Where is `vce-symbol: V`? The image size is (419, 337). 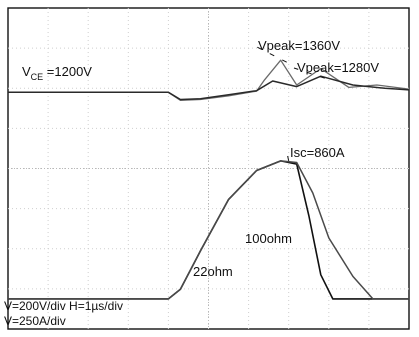 vce-symbol: V is located at coordinates (26, 71).